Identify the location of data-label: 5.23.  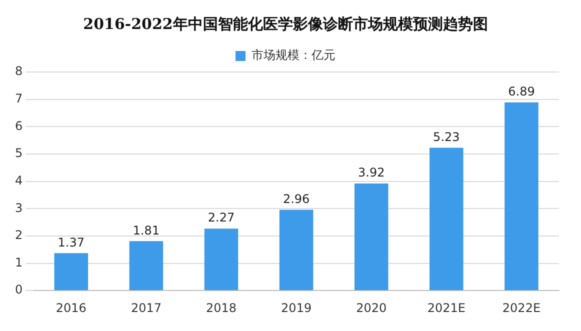
(446, 137).